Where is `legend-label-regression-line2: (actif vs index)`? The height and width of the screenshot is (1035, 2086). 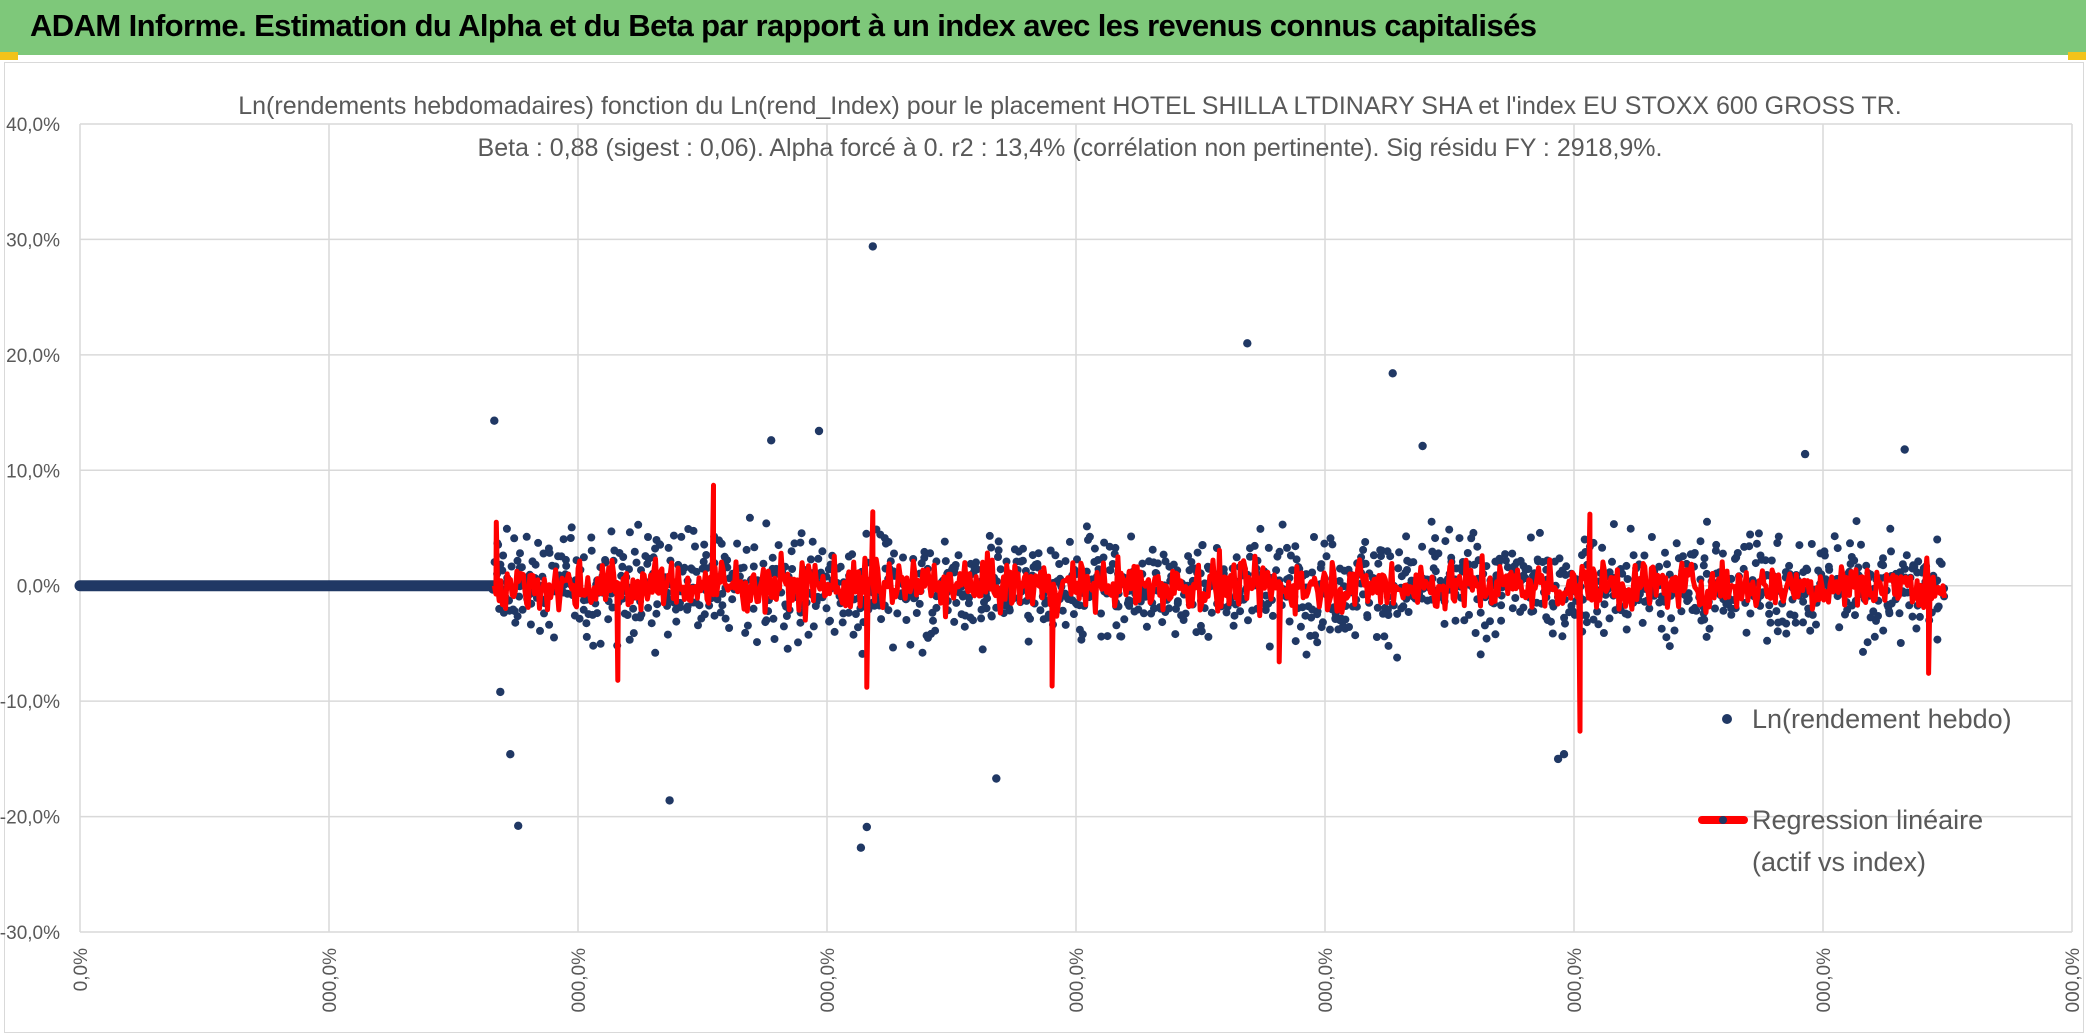
legend-label-regression-line2: (actif vs index) is located at coordinates (1839, 862).